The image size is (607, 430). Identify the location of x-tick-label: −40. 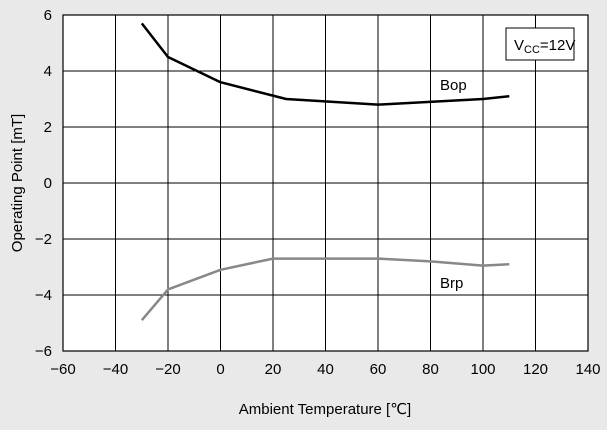
(115, 369).